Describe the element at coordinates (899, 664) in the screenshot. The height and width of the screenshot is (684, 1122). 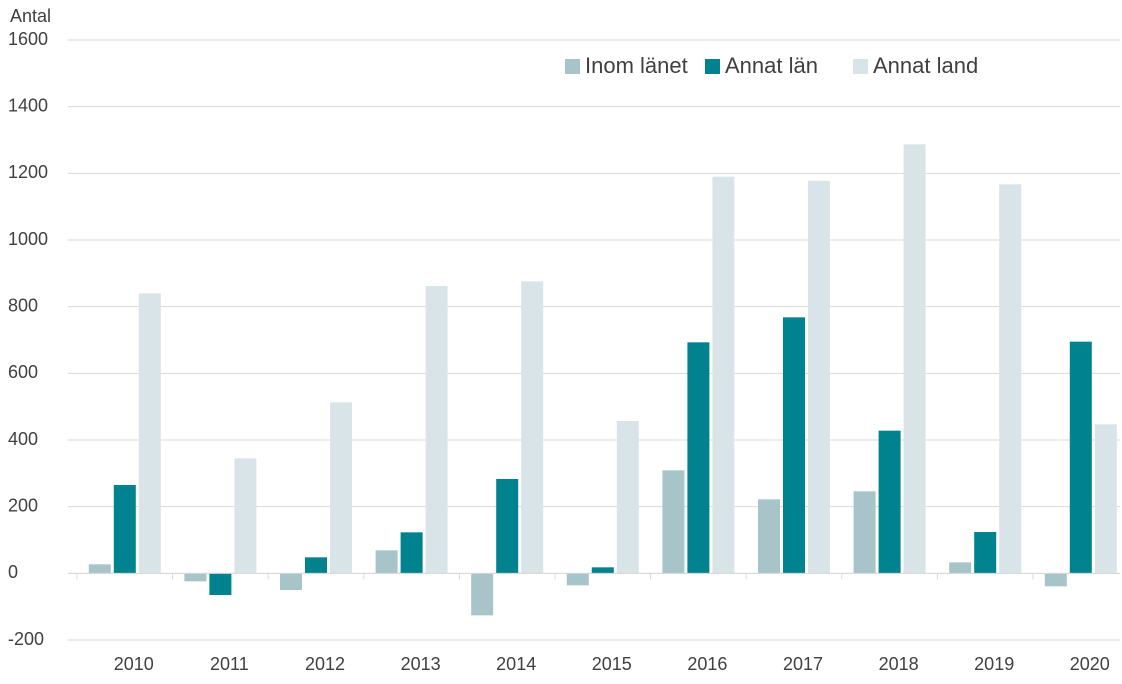
I see `x-tick-label: 2018` at that location.